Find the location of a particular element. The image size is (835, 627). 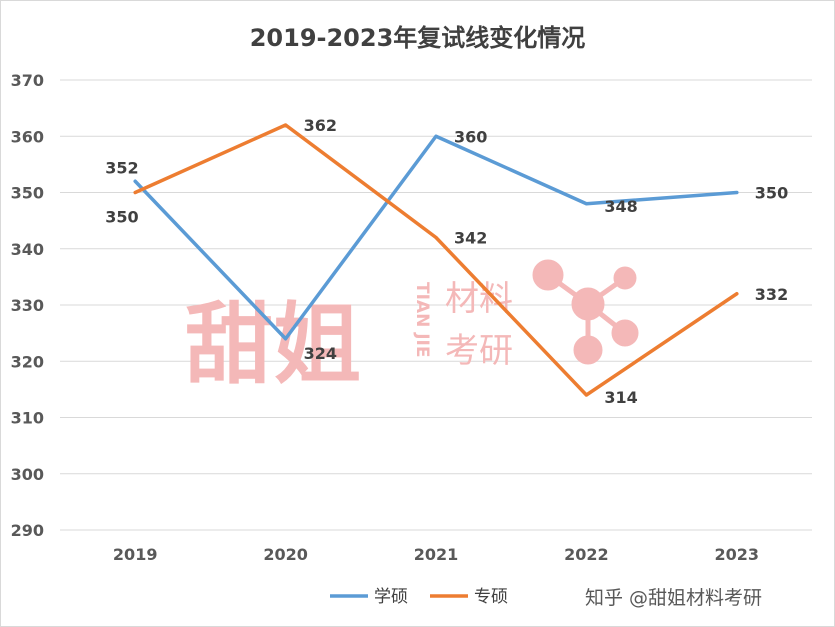

data-label: 324 is located at coordinates (320, 353).